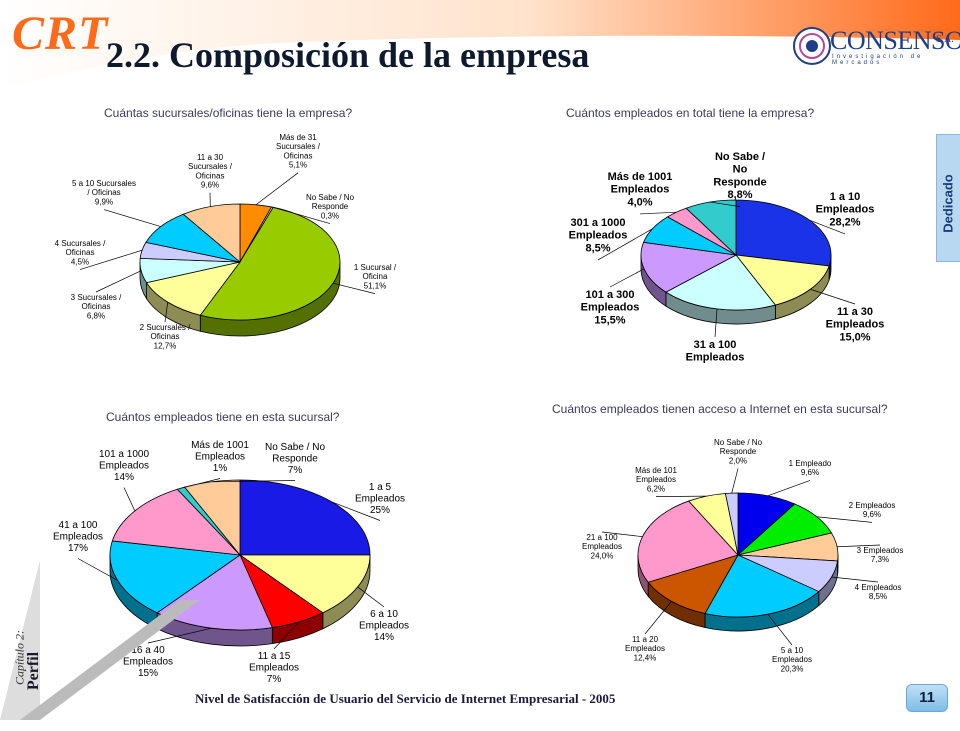 This screenshot has width=960, height=731. What do you see at coordinates (927, 698) in the screenshot?
I see `page-number: 11` at bounding box center [927, 698].